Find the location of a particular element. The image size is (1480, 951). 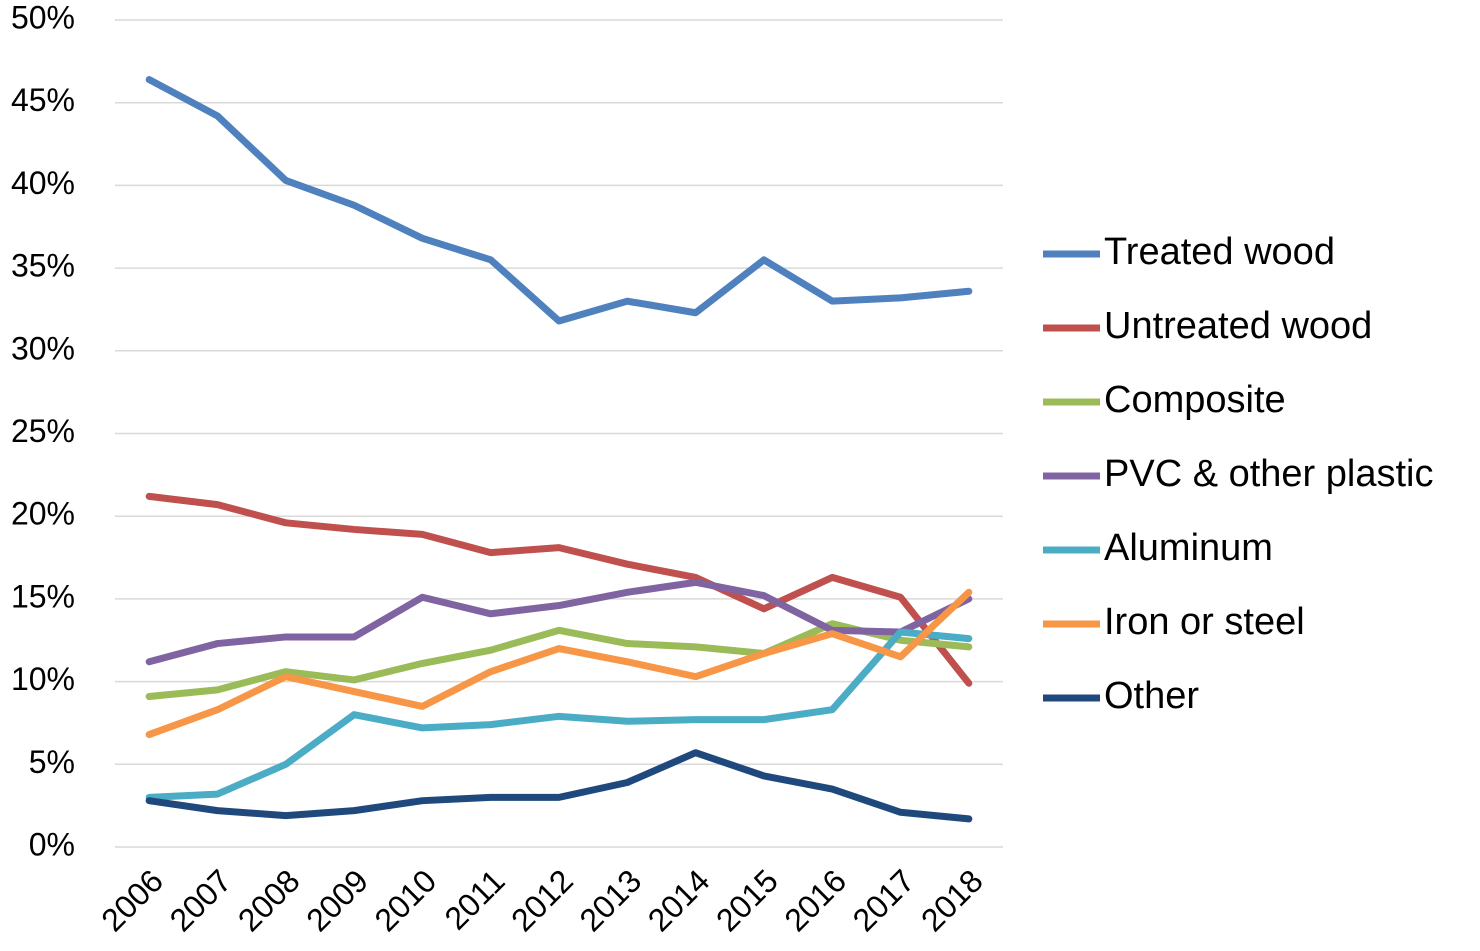

y-tick-label: 35% is located at coordinates (43, 266).